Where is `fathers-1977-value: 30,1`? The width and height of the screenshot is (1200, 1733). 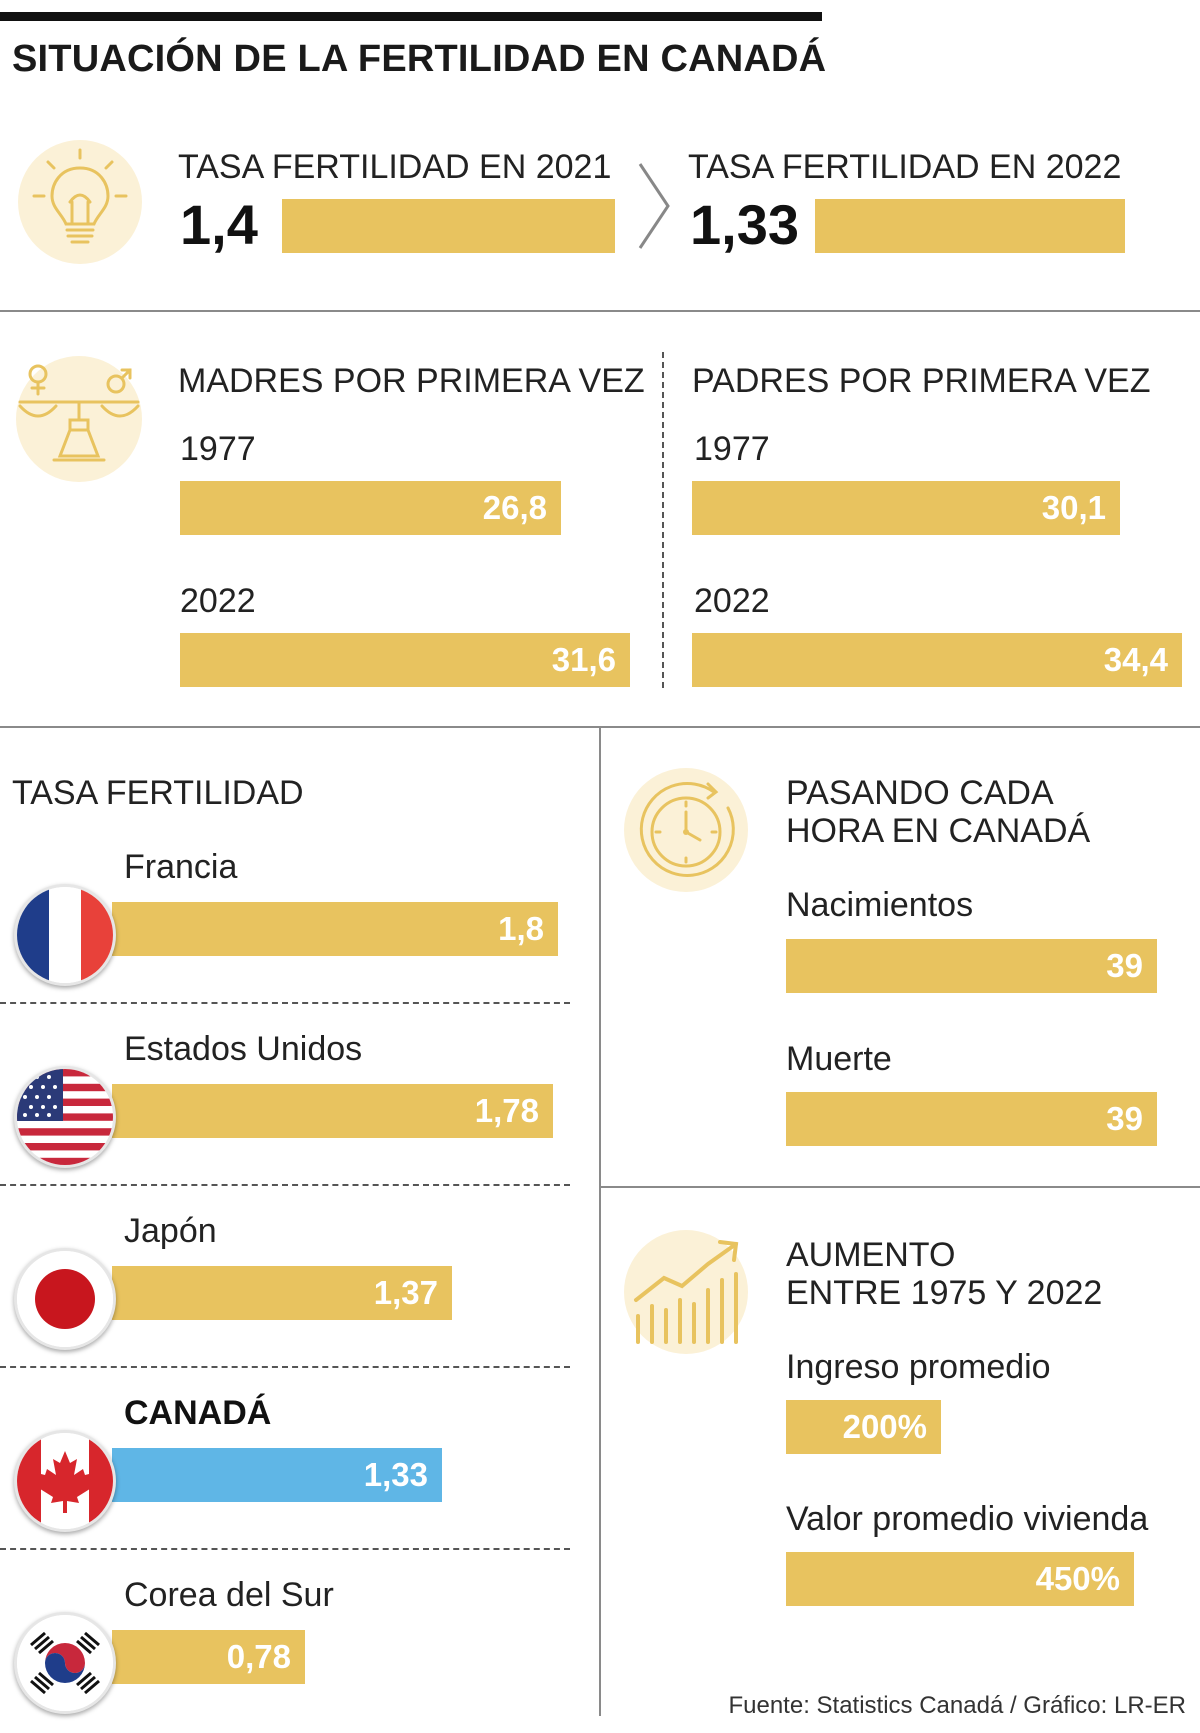 fathers-1977-value: 30,1 is located at coordinates (1073, 507).